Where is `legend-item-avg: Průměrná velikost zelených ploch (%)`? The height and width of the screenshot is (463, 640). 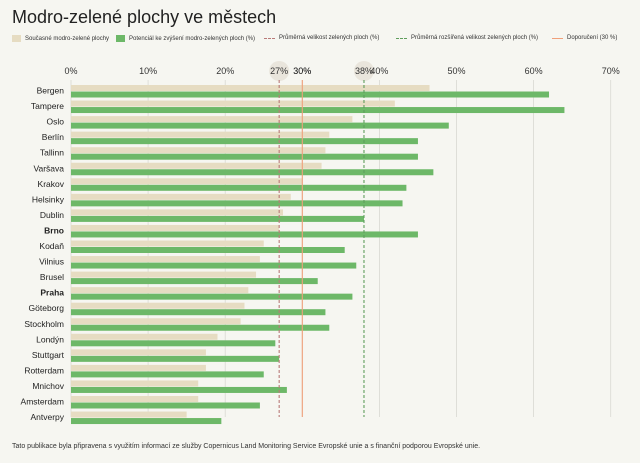 legend-item-avg: Průměrná velikost zelených ploch (%) is located at coordinates (321, 38).